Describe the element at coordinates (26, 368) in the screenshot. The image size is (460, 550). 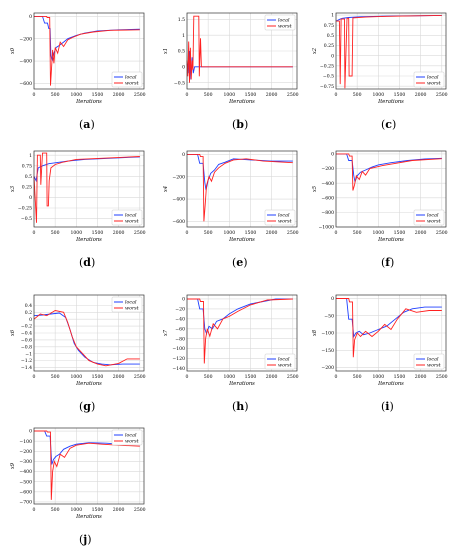
I see `y-tick-label: −1.4` at that location.